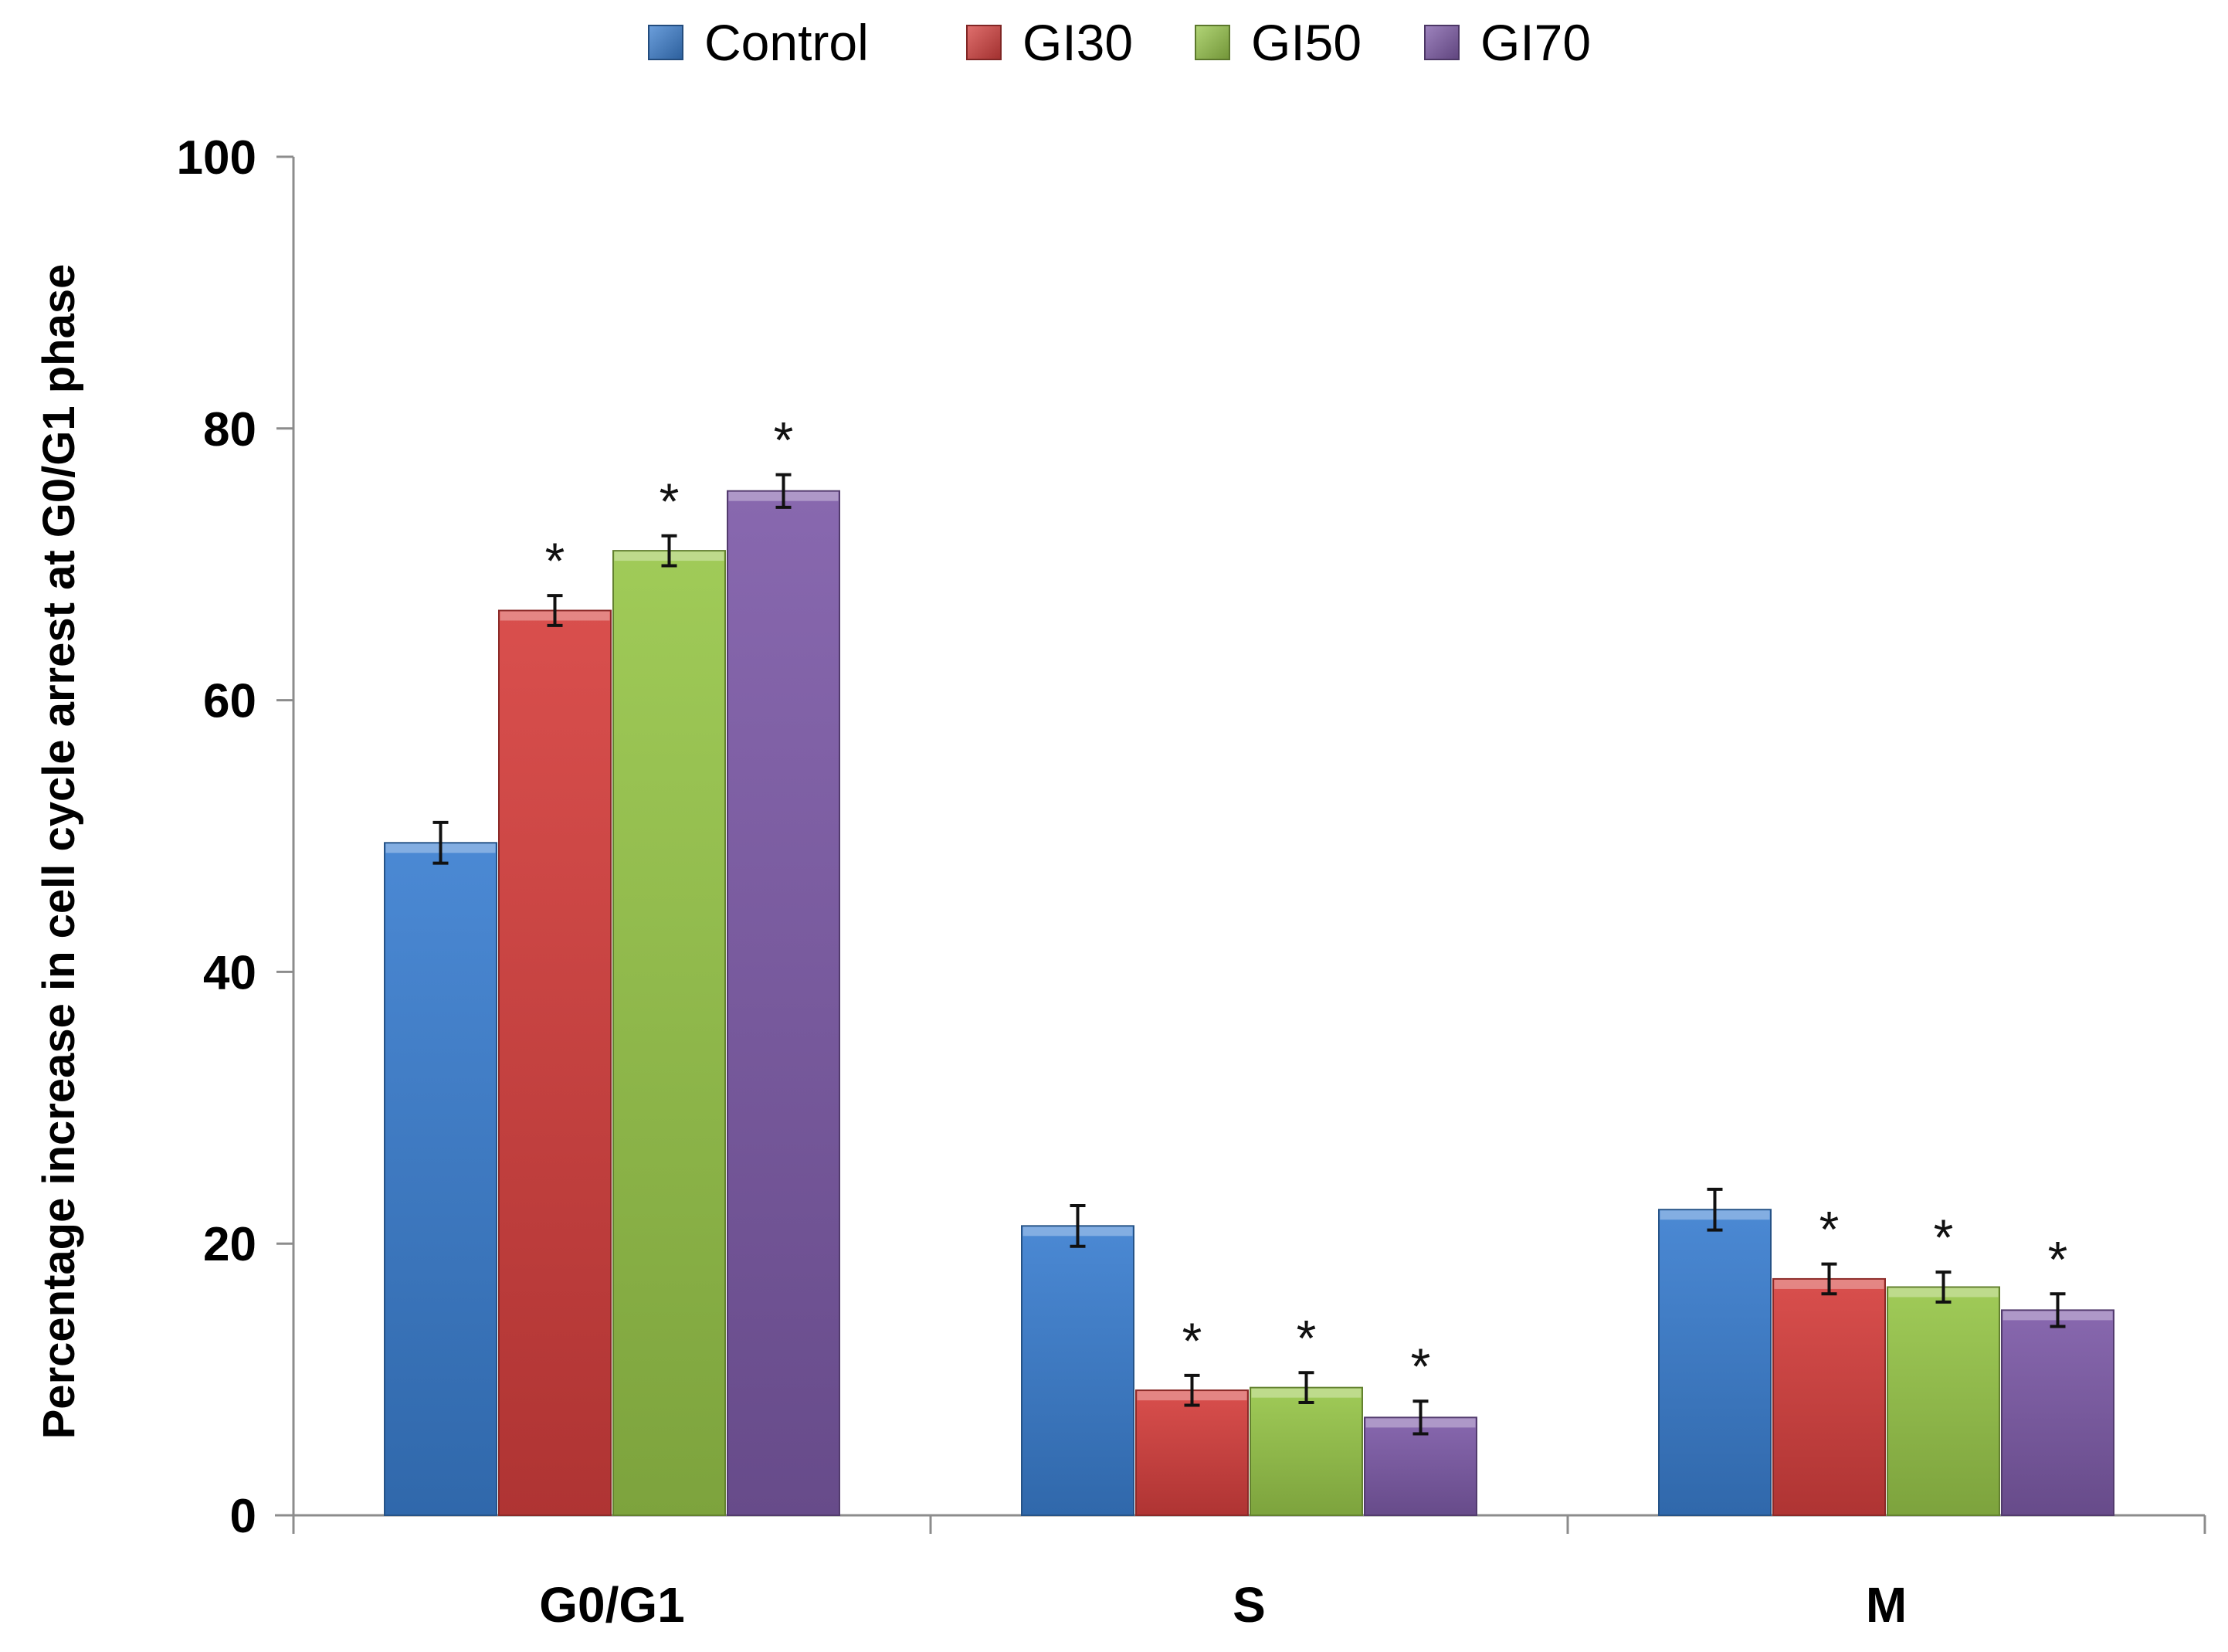 The height and width of the screenshot is (1652, 2228). I want to click on y-tick-label: 100, so click(216, 158).